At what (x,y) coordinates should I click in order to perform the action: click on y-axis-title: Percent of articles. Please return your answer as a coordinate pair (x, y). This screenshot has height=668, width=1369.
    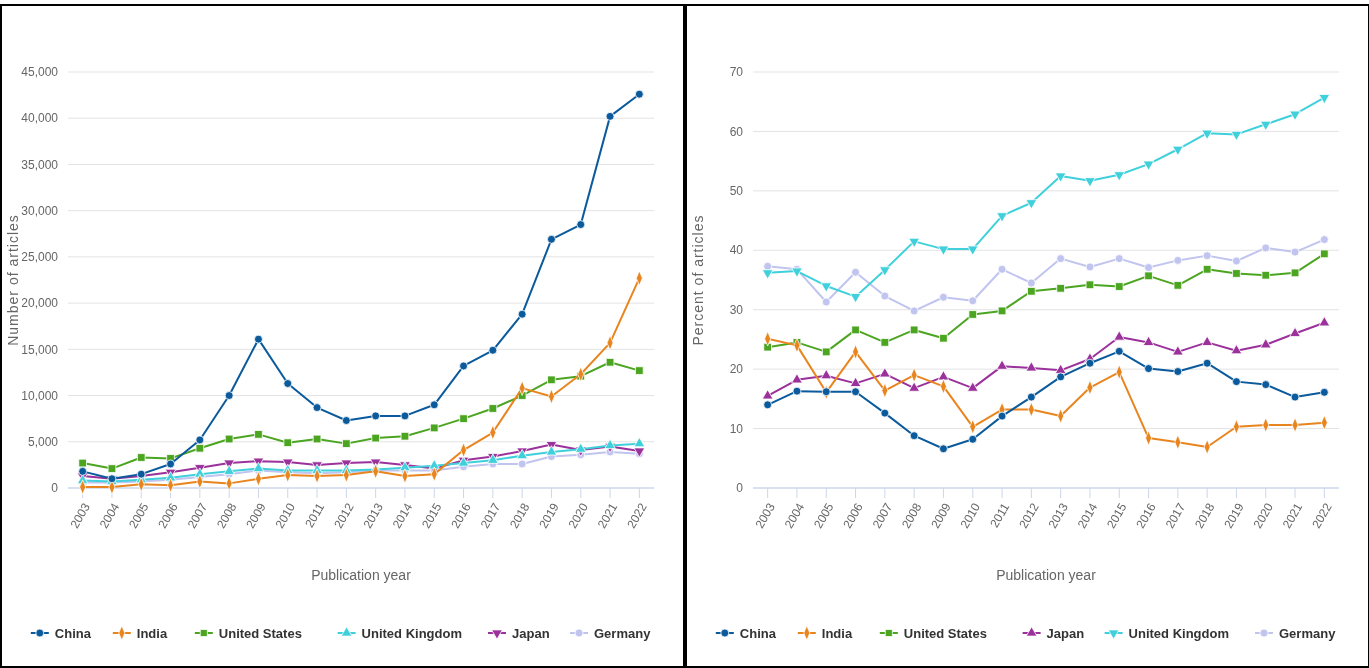
    Looking at the image, I should click on (698, 280).